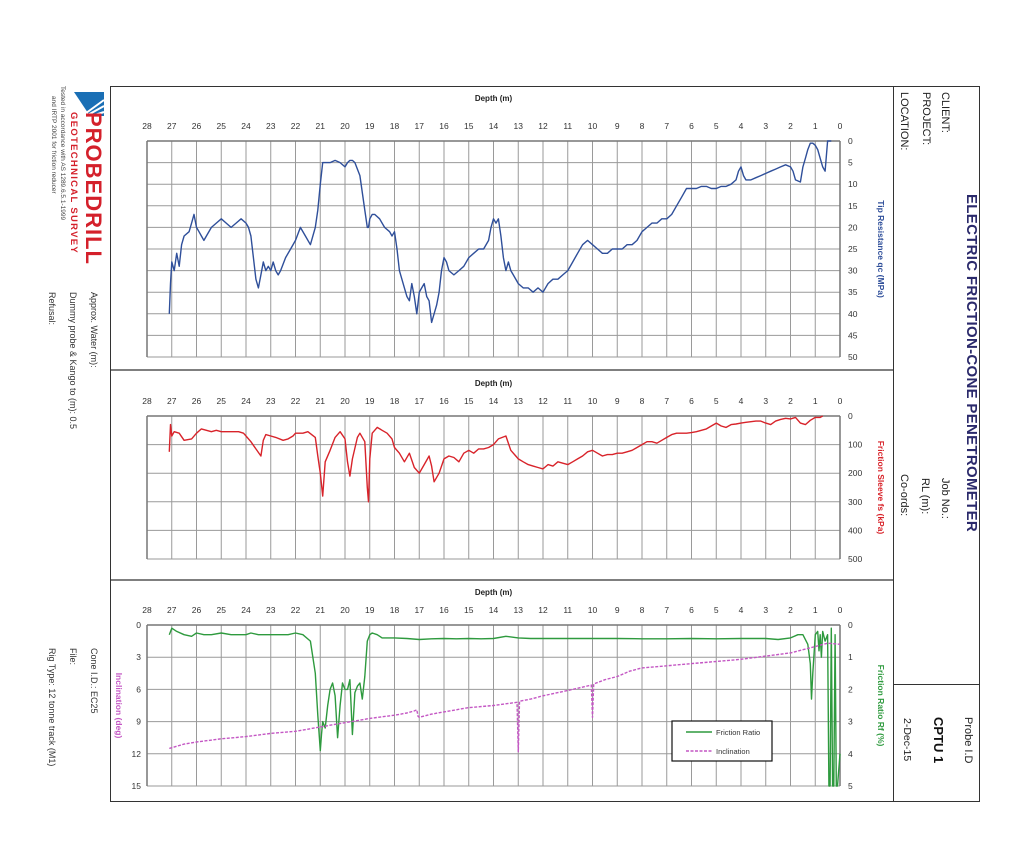  What do you see at coordinates (850, 416) in the screenshot?
I see `value-tick: 0` at bounding box center [850, 416].